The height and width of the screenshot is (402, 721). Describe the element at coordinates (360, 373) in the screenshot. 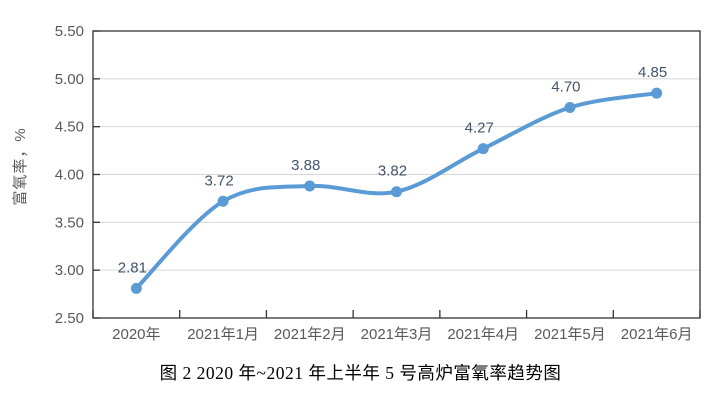

I see `figure-caption: 图 2 2020 年~2021 年上半年 5 号高炉富氧率趋势图` at that location.